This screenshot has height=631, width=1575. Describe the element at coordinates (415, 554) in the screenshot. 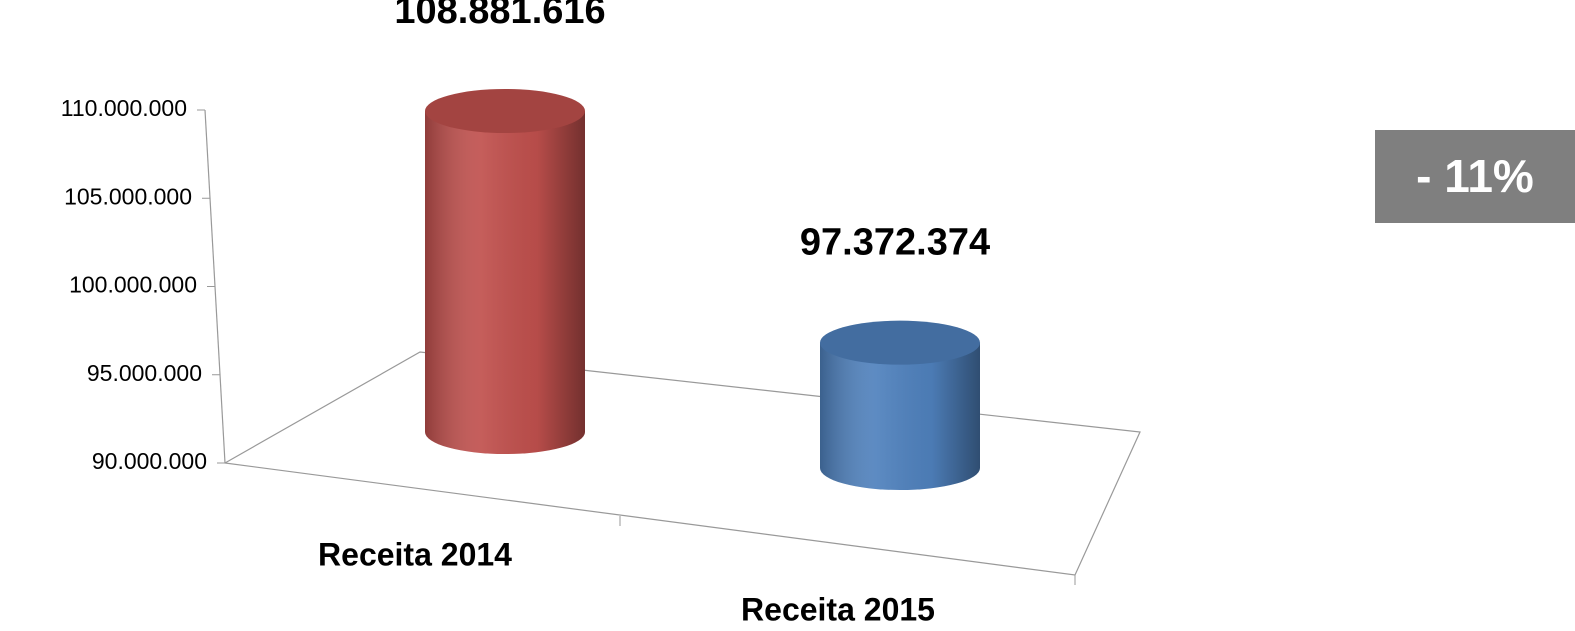

I see `x-tick-label: Receita 2014` at that location.